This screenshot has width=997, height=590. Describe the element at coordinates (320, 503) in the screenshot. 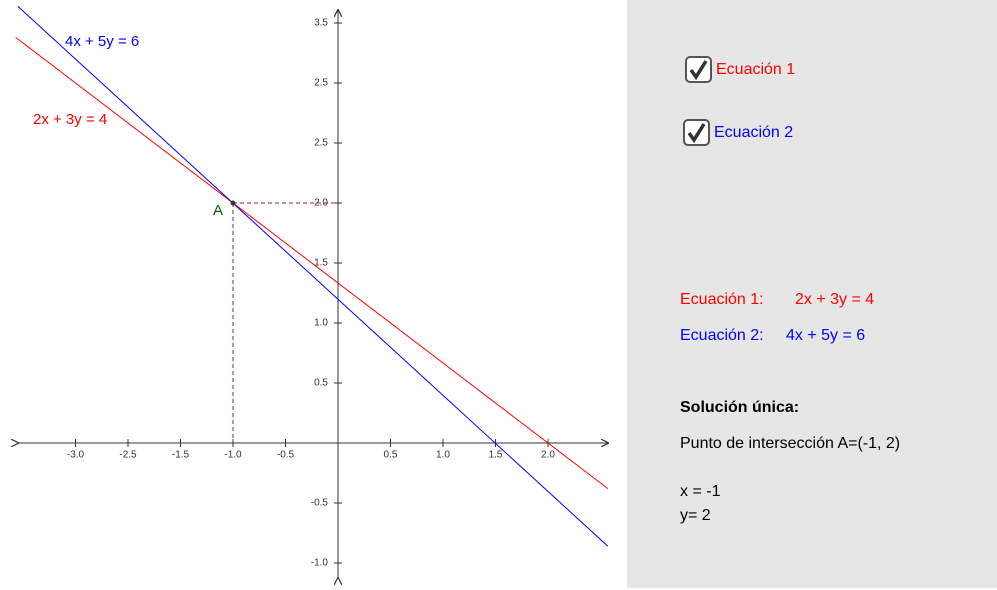

I see `y-tick-label: -0.5` at that location.